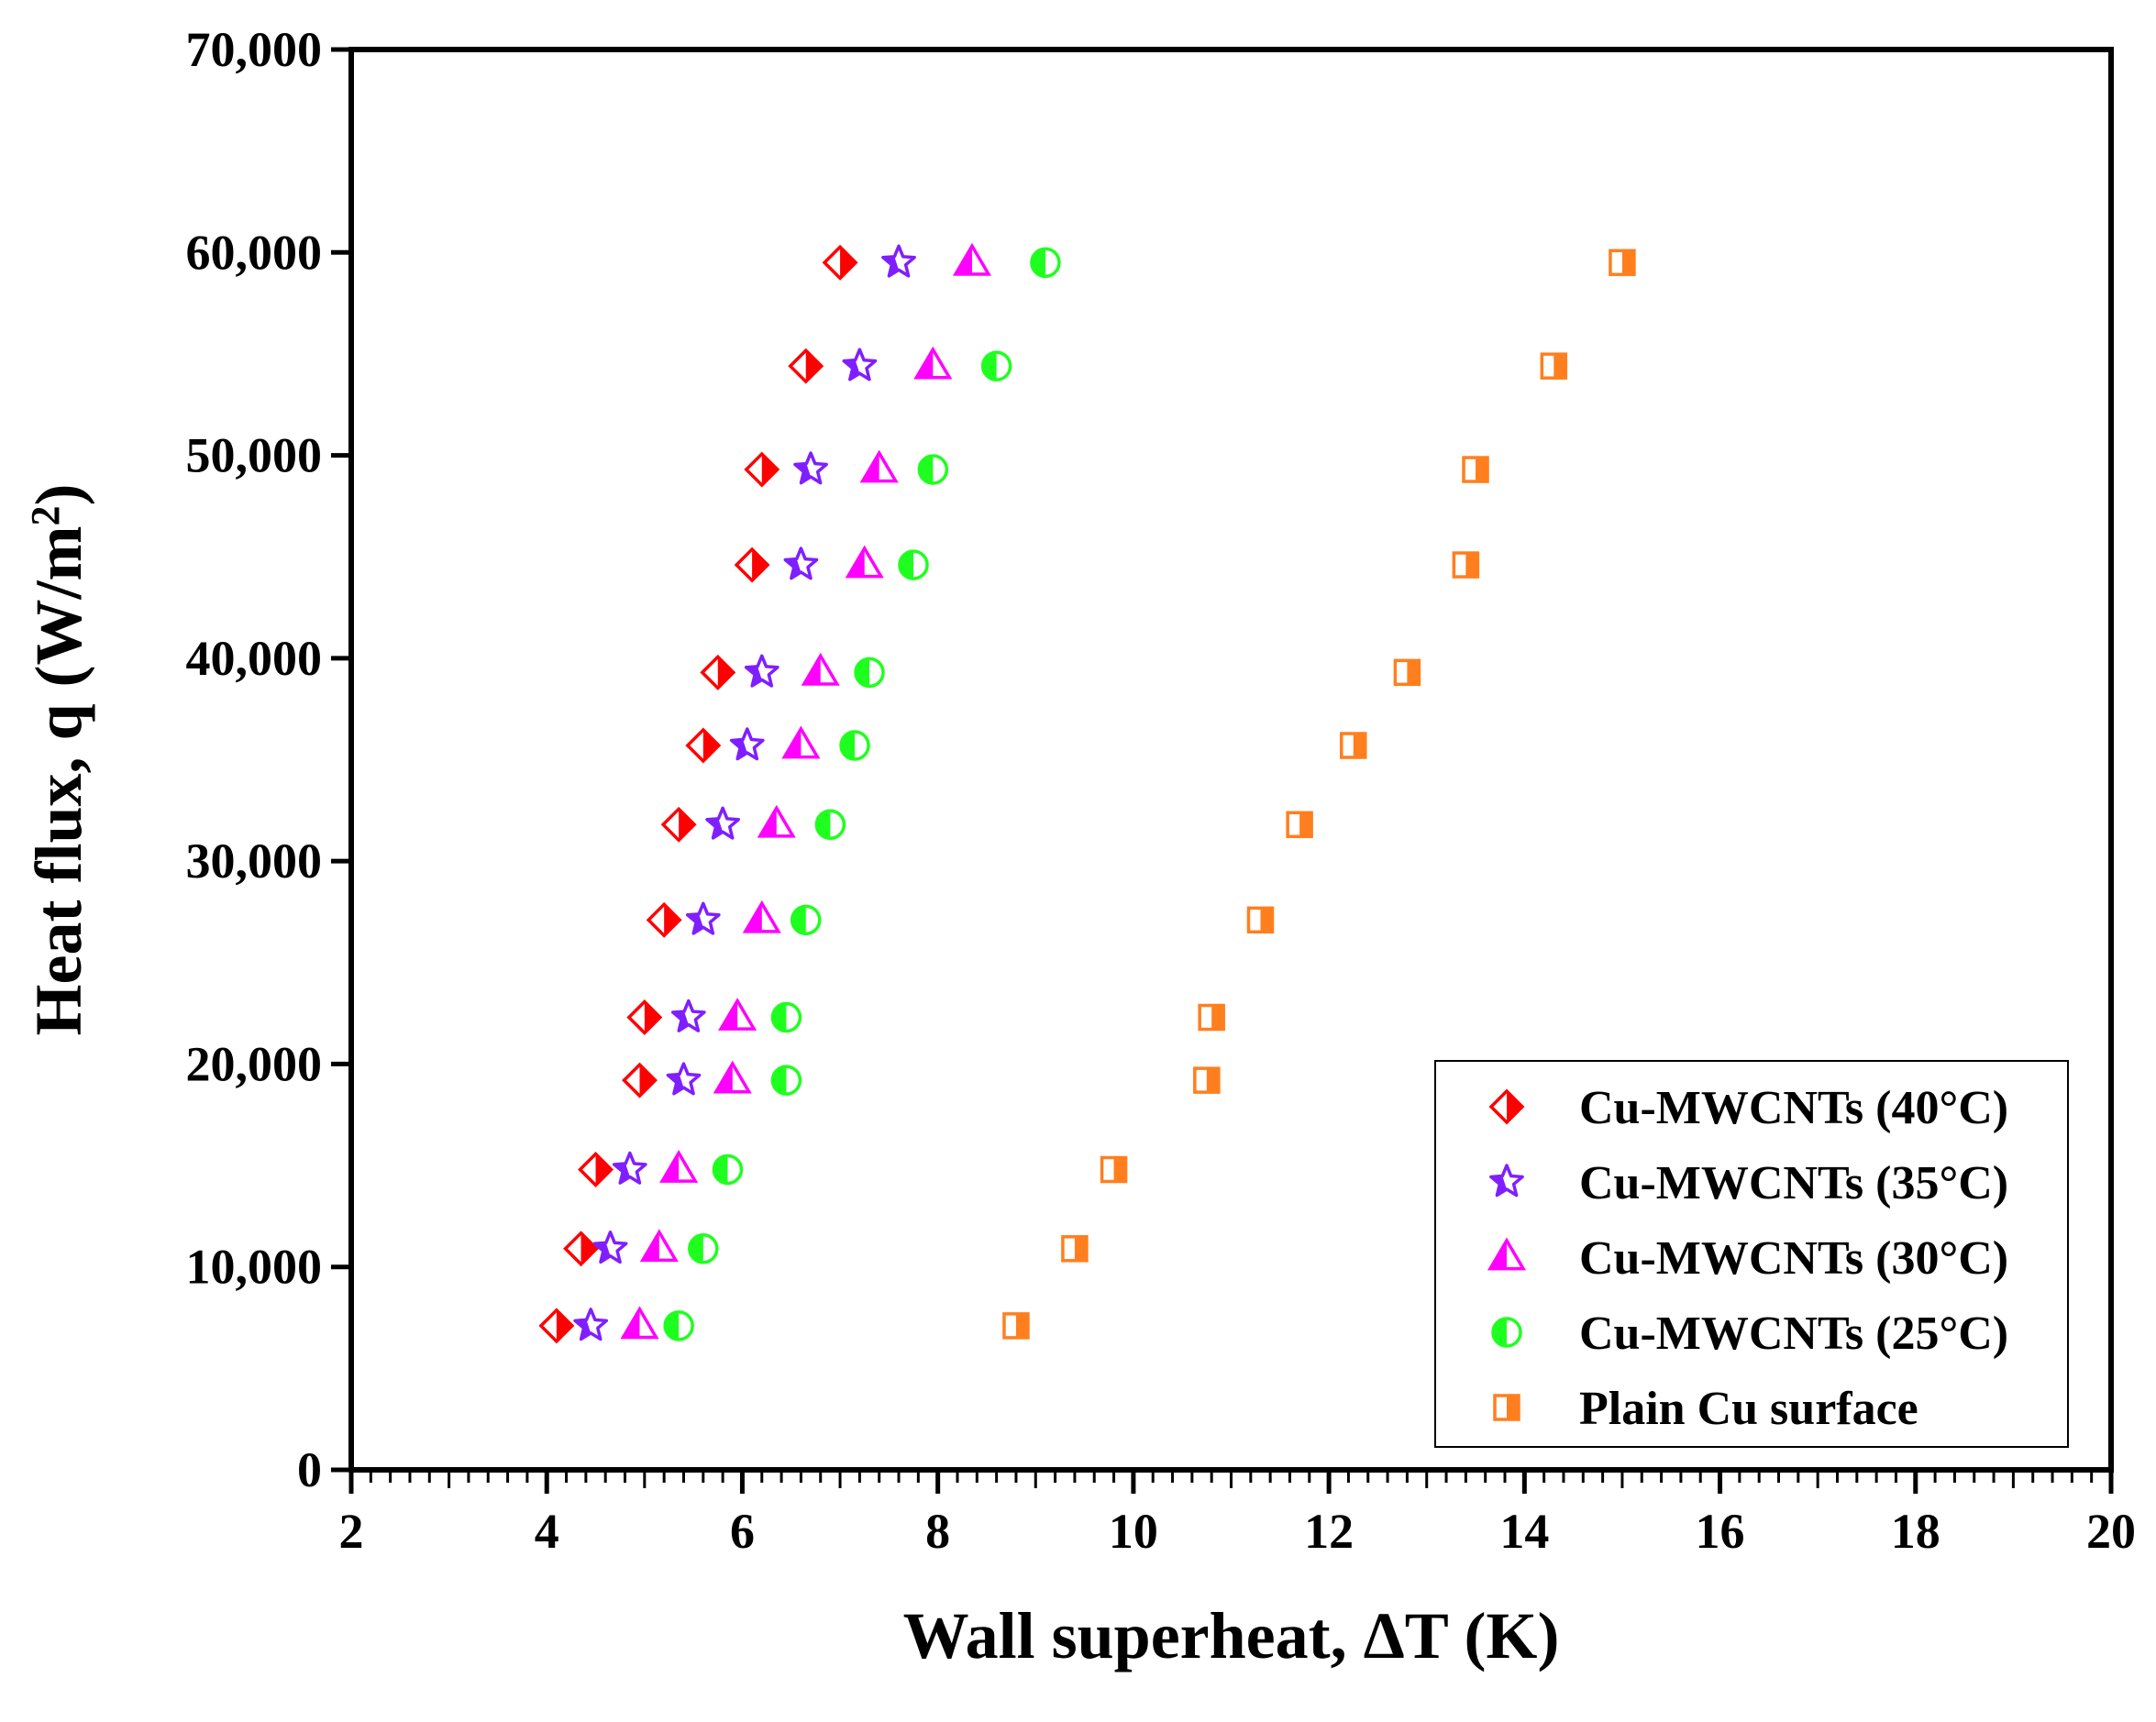  I want to click on y-tick-label: 10,000, so click(255, 1267).